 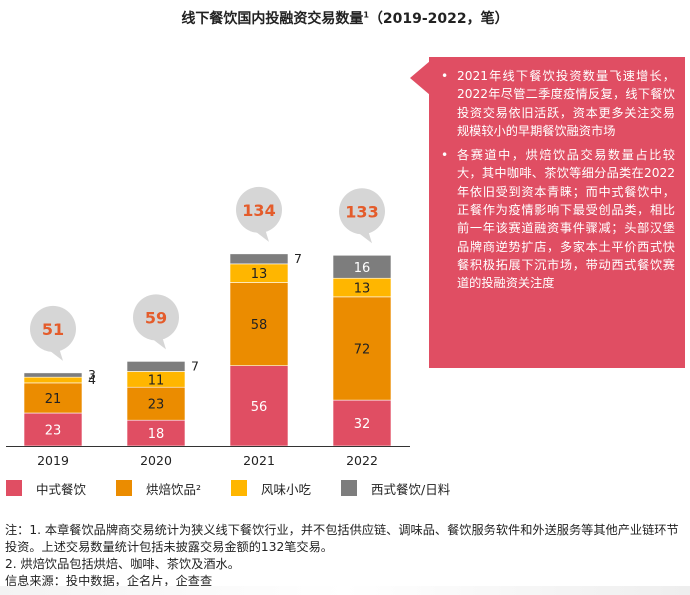 What do you see at coordinates (92, 374) in the screenshot?
I see `data-label: 3` at bounding box center [92, 374].